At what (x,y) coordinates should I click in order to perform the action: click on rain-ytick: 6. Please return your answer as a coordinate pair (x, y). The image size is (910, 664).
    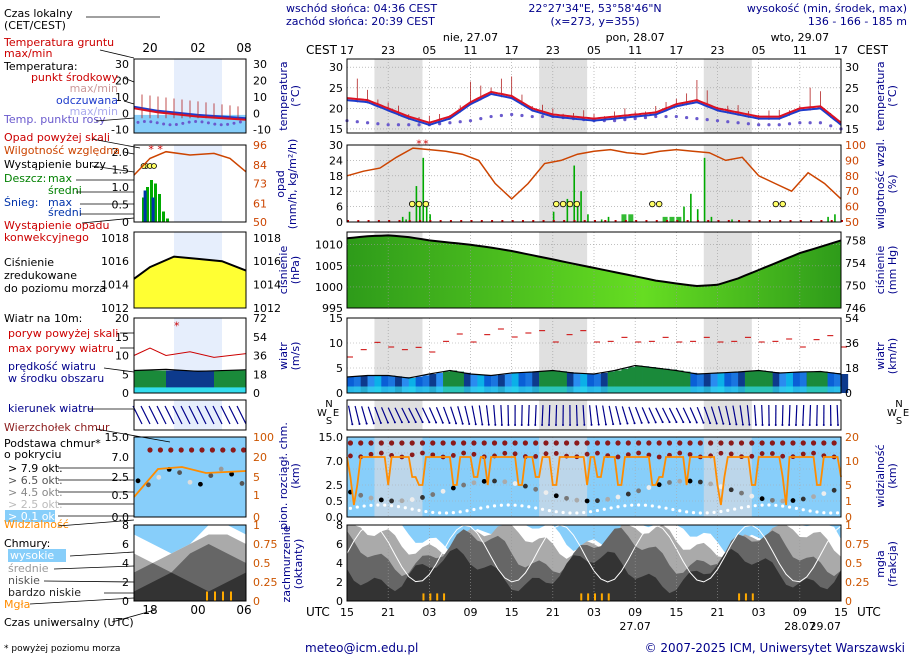
    Looking at the image, I should click on (339, 207).